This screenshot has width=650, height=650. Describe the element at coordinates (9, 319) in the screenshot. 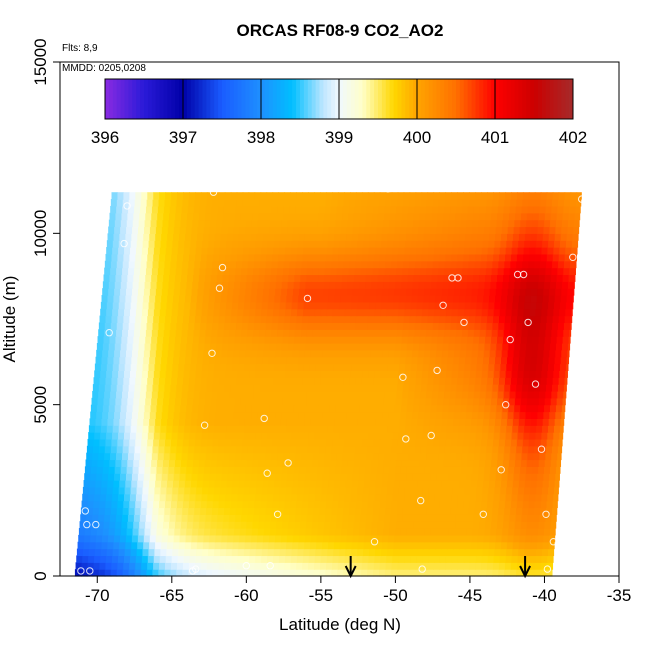

I see `y-axis-label: Altitude (m)` at that location.